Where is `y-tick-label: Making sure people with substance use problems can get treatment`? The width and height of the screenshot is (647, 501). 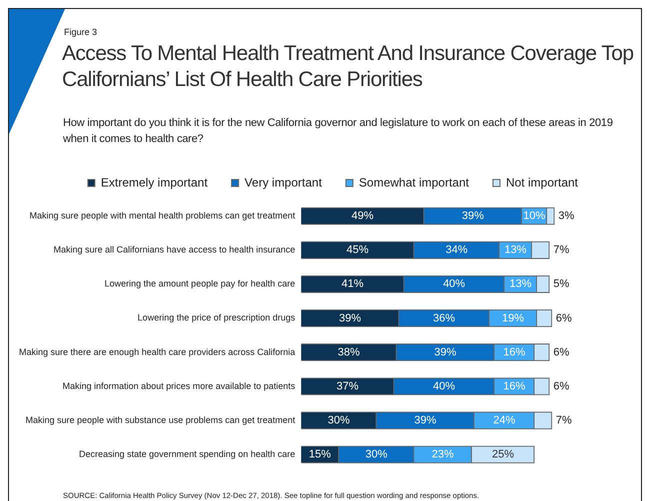
y-tick-label: Making sure people with substance use problems can get treatment is located at coordinates (160, 419).